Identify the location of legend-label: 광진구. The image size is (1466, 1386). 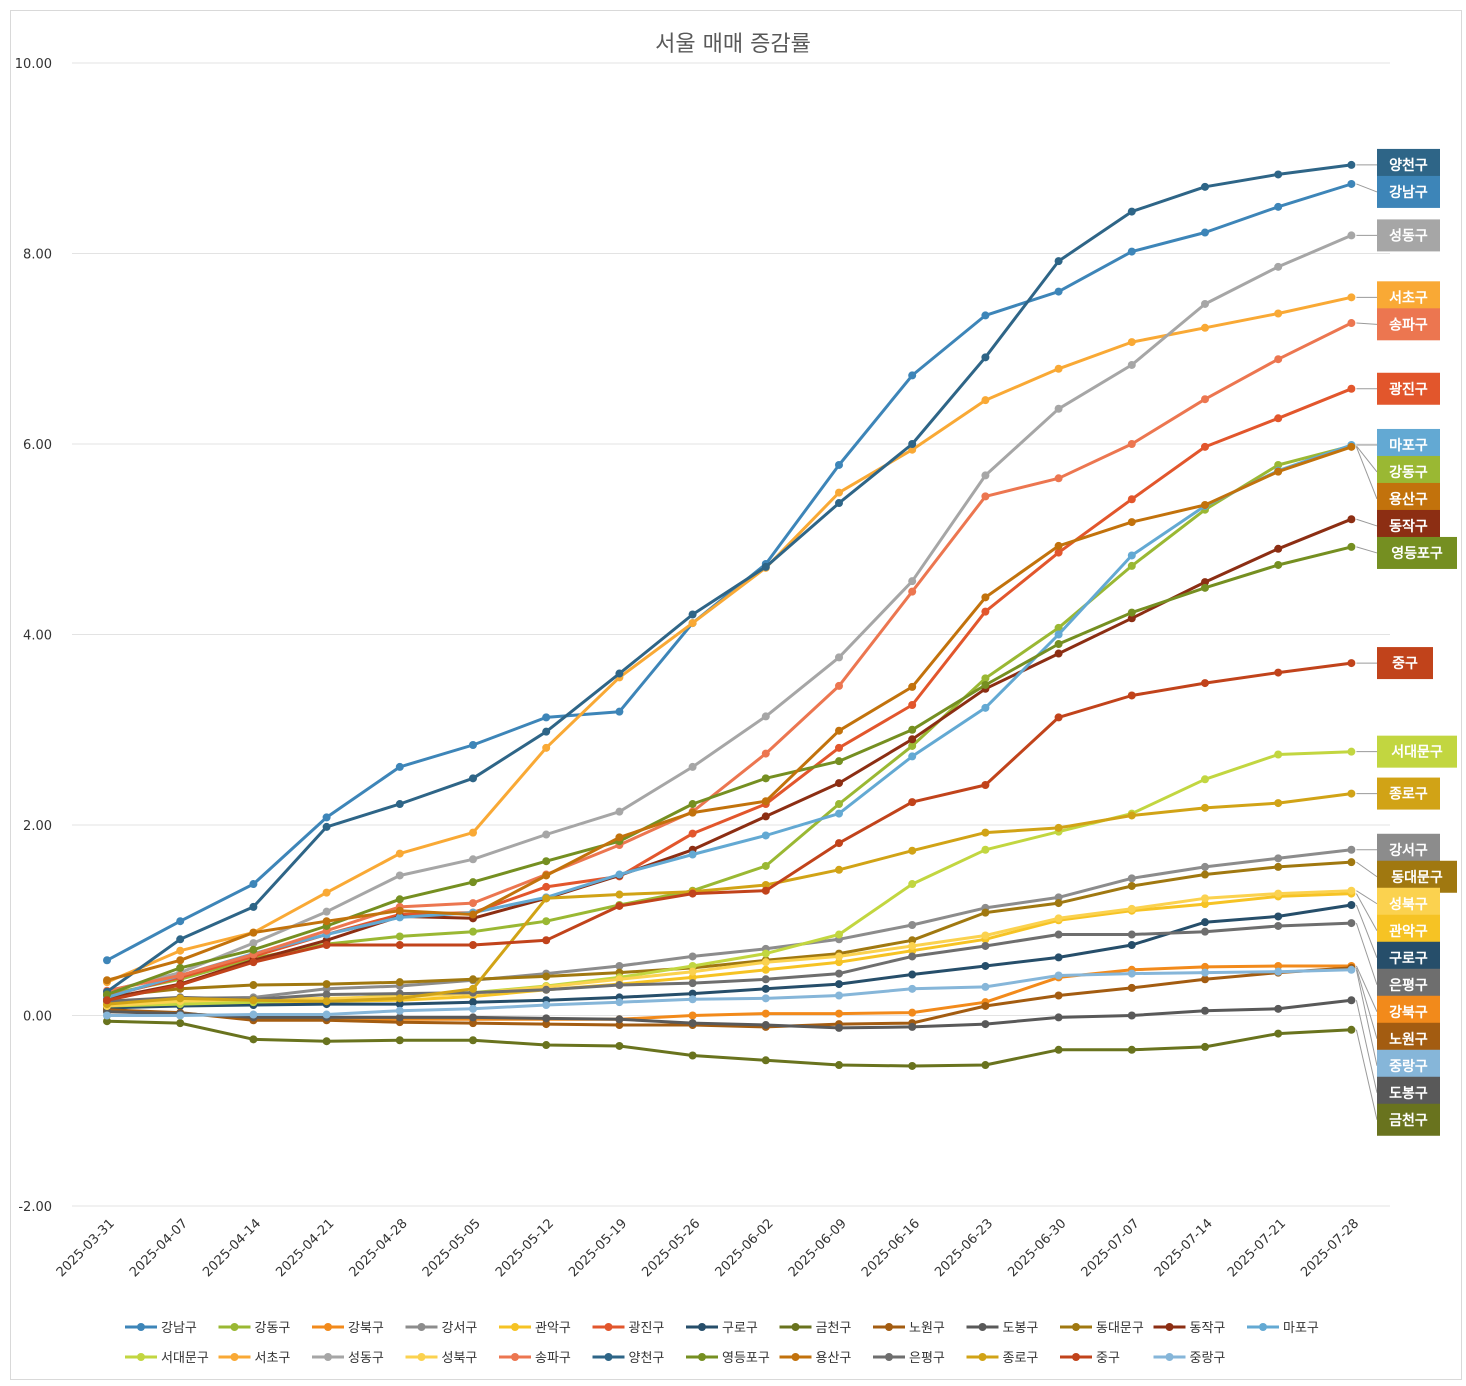
(647, 1328).